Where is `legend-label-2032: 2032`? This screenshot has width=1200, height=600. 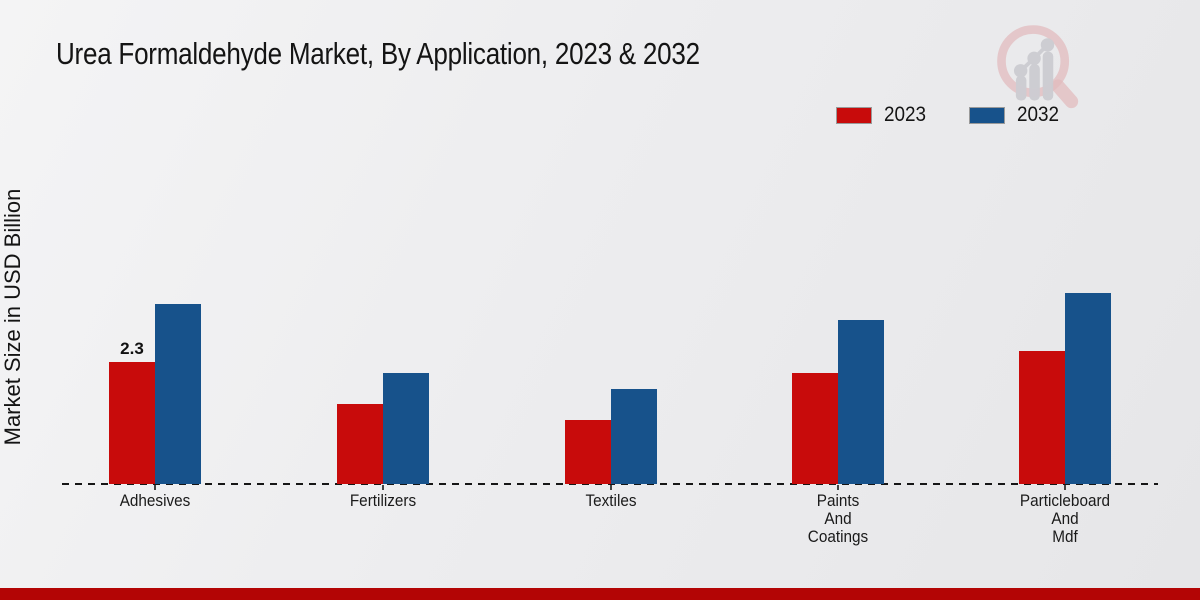 legend-label-2032: 2032 is located at coordinates (1037, 114).